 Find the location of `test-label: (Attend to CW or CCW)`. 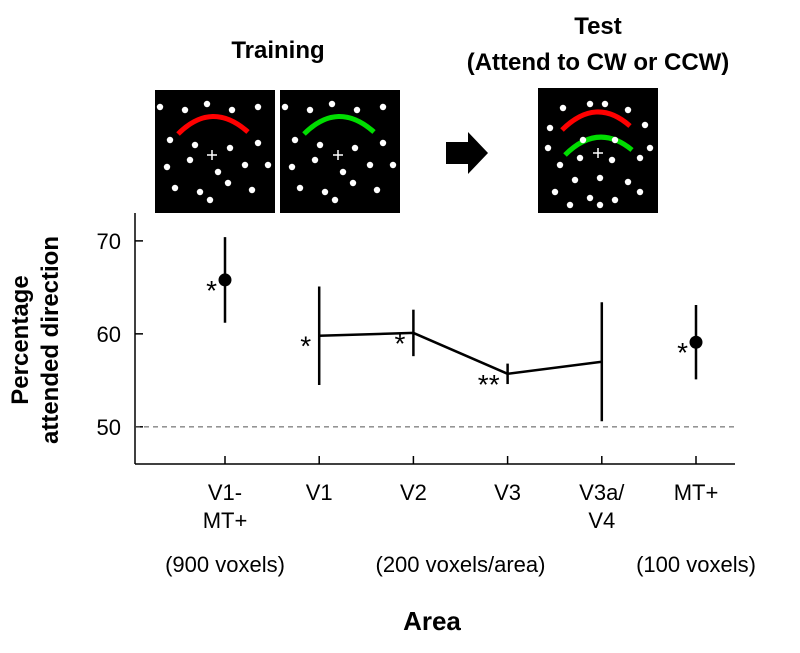

test-label: (Attend to CW or CCW) is located at coordinates (598, 62).